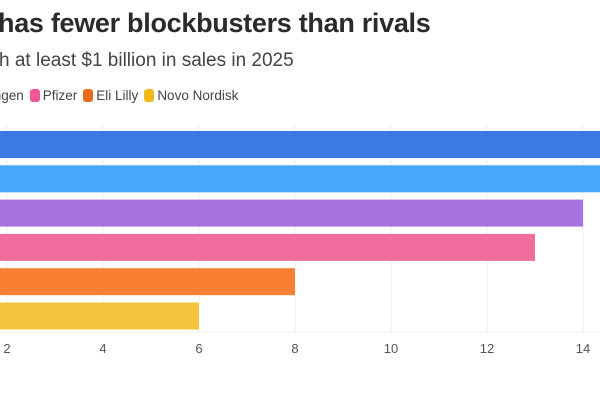 The width and height of the screenshot is (600, 400). I want to click on legend: mgen Pfizer Eli Lilly Novo Nordisk, so click(122, 95).